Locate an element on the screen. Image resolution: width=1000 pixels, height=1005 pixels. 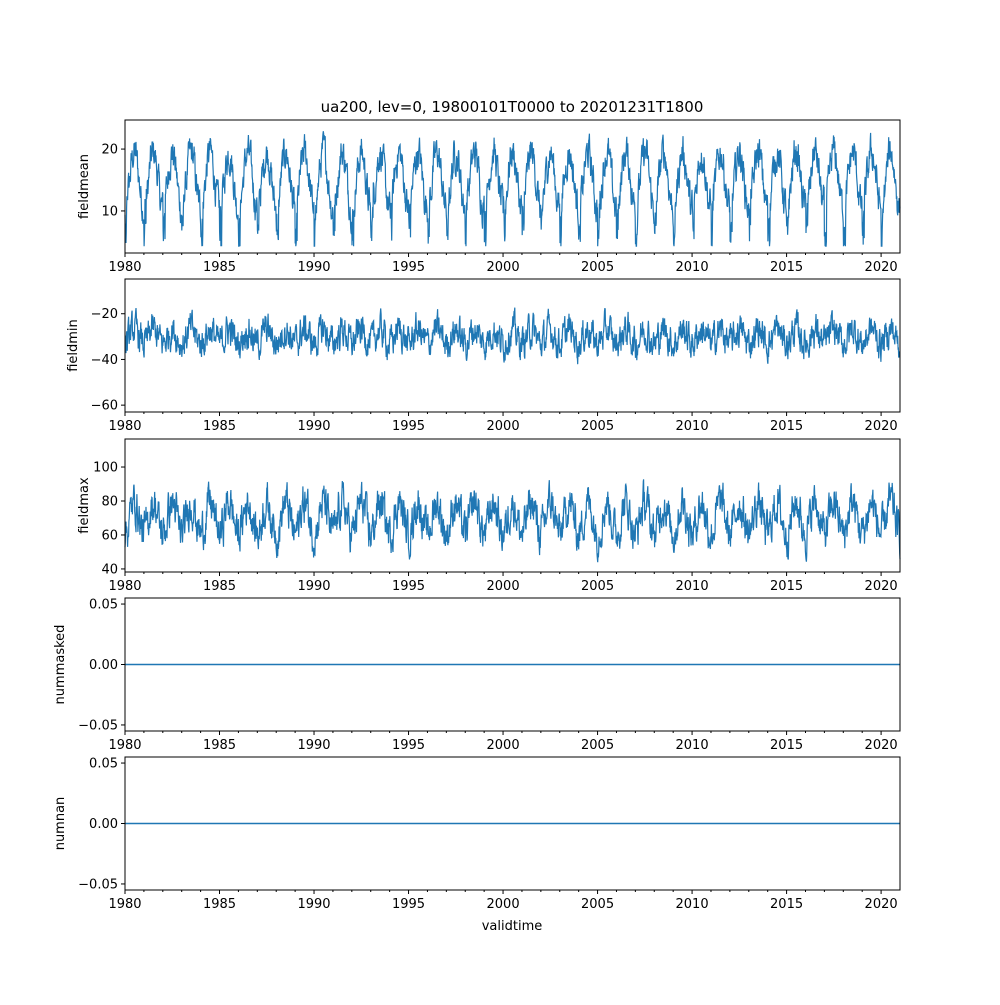
y-axis-label: numnan is located at coordinates (60, 824).